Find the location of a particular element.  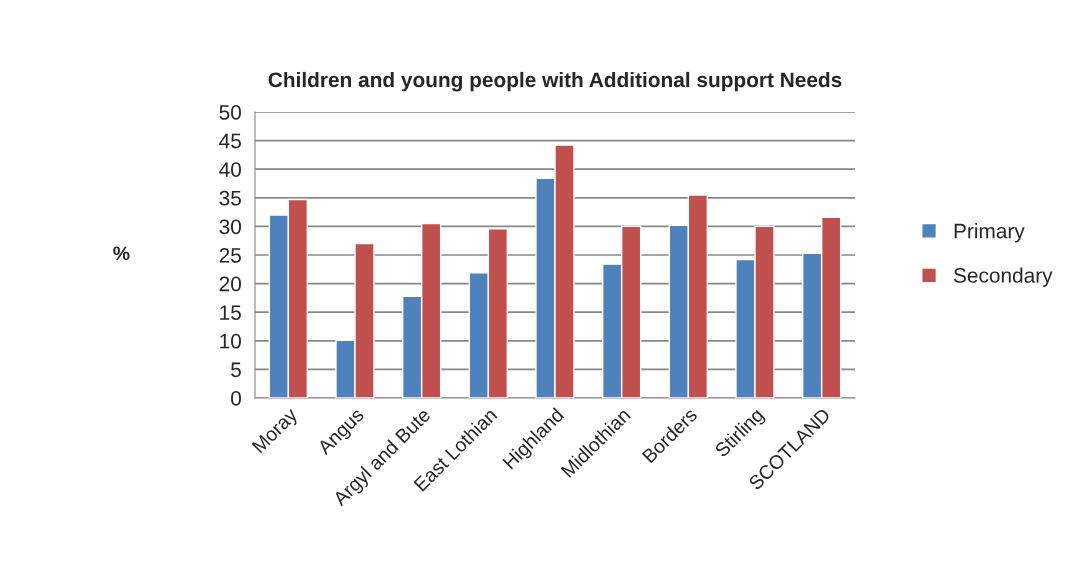

y-axis-title: % is located at coordinates (121, 253).